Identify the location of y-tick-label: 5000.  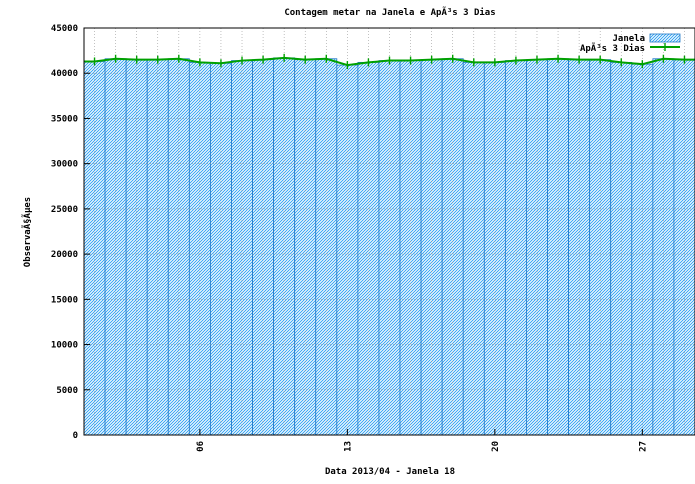
(67, 391).